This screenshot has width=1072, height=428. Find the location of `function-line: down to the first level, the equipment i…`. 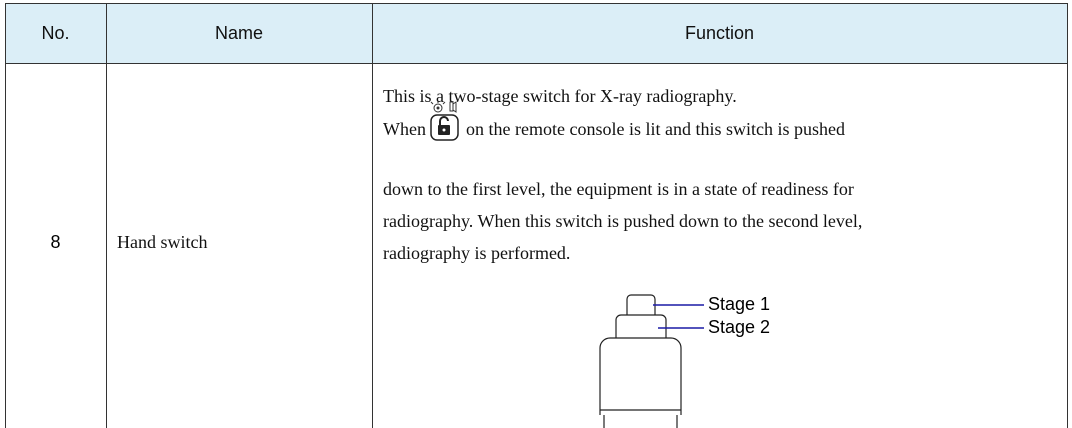

function-line: down to the first level, the equipment i… is located at coordinates (618, 189).